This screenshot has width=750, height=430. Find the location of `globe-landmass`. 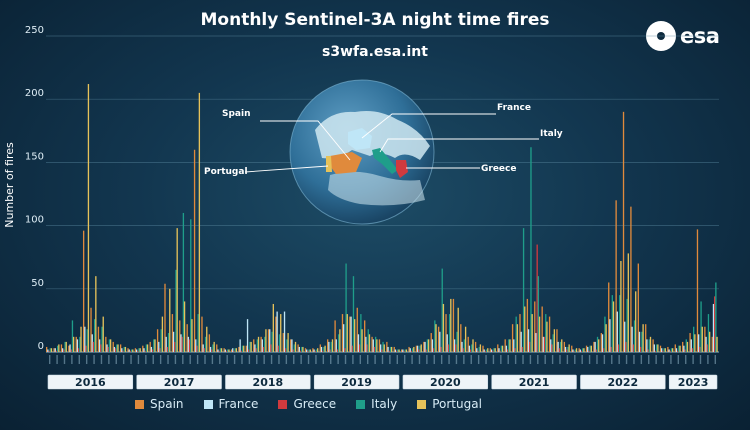

globe-landmass is located at coordinates (372, 135).